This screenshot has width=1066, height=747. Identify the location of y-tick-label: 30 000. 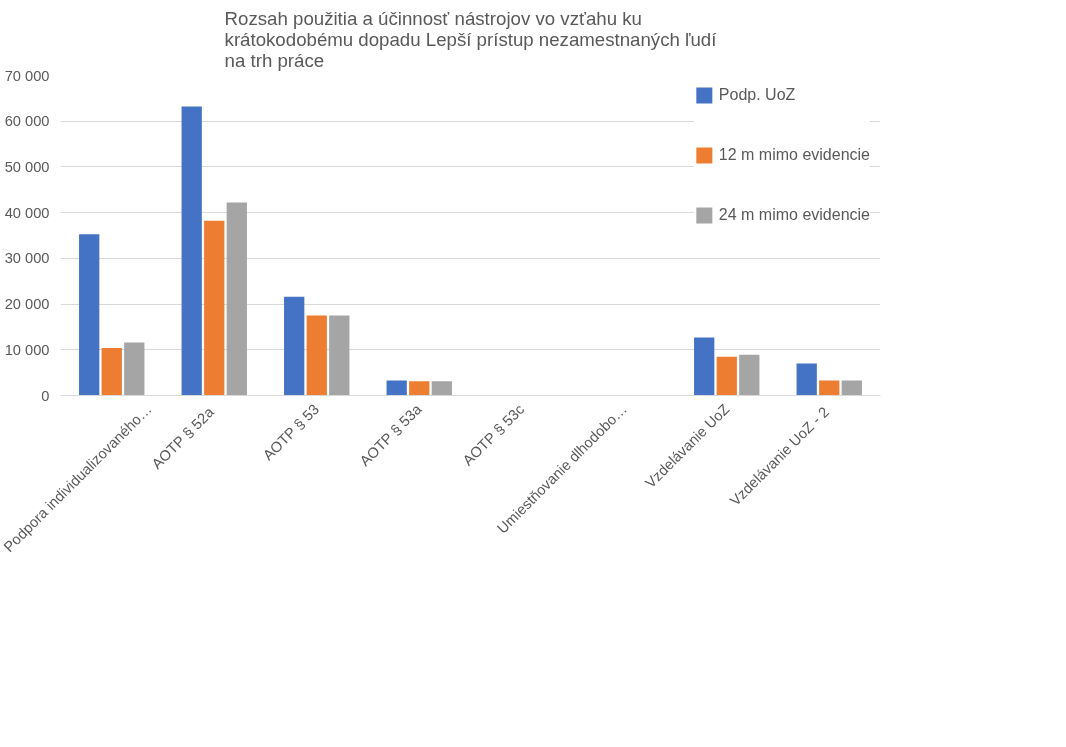
(27, 258).